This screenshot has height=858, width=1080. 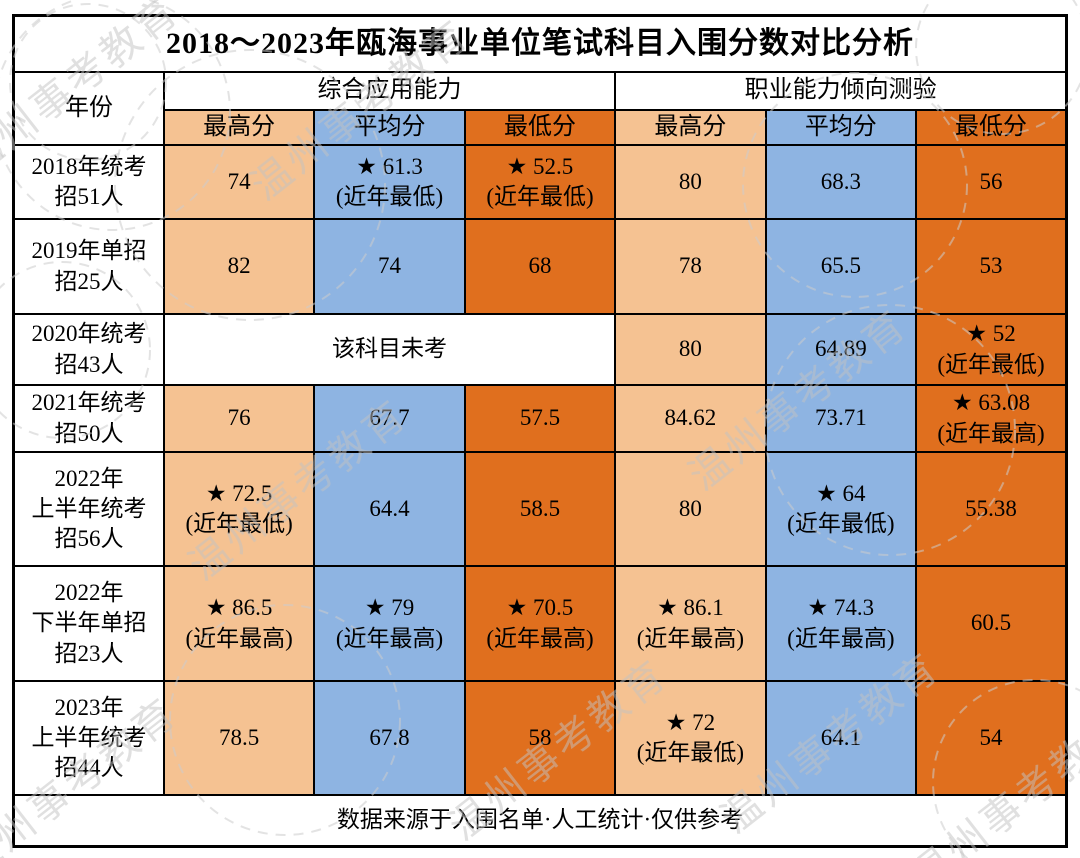 I want to click on score-cell: 68.3, so click(x=841, y=182).